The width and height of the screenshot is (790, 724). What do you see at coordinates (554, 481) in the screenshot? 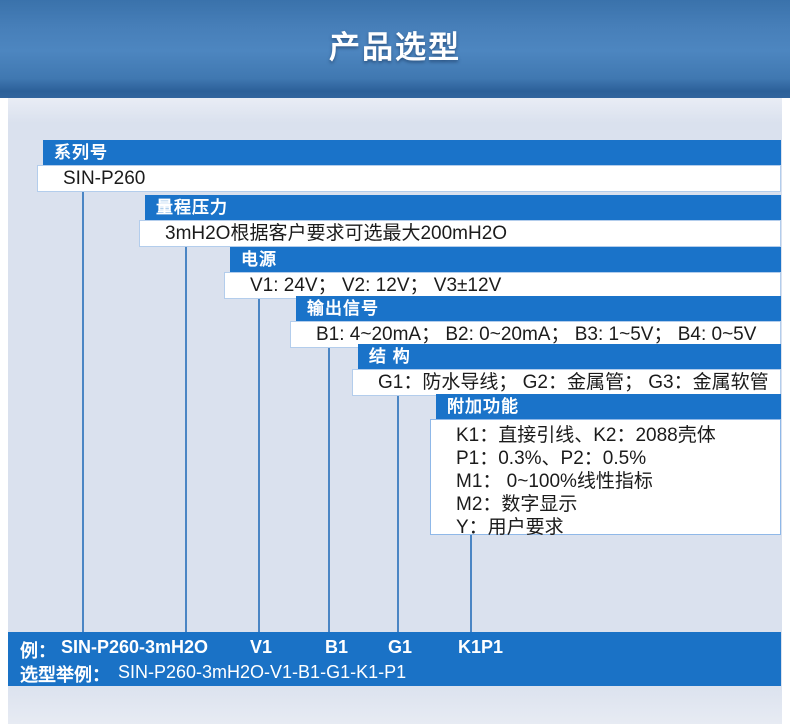
I see `addon-option-line: M1： 0~100%线性指标` at bounding box center [554, 481].